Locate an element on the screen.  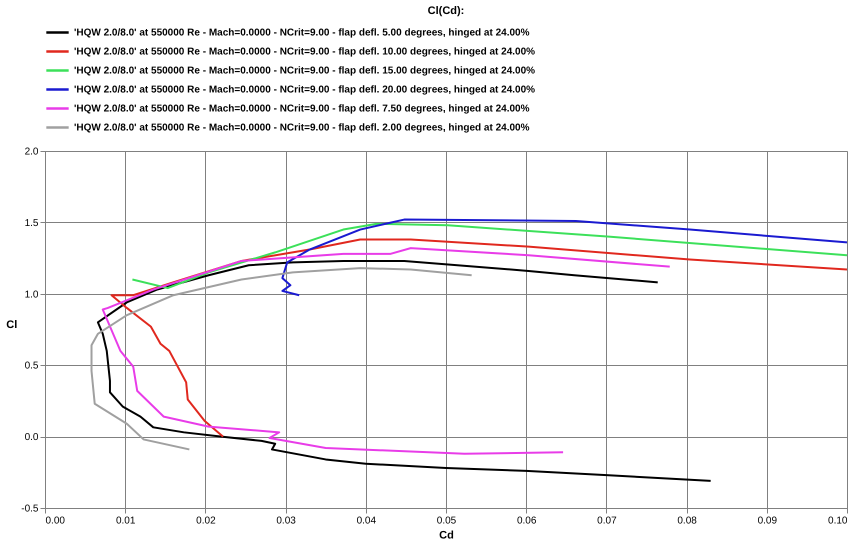
x-tick-label: 0.01 is located at coordinates (126, 521).